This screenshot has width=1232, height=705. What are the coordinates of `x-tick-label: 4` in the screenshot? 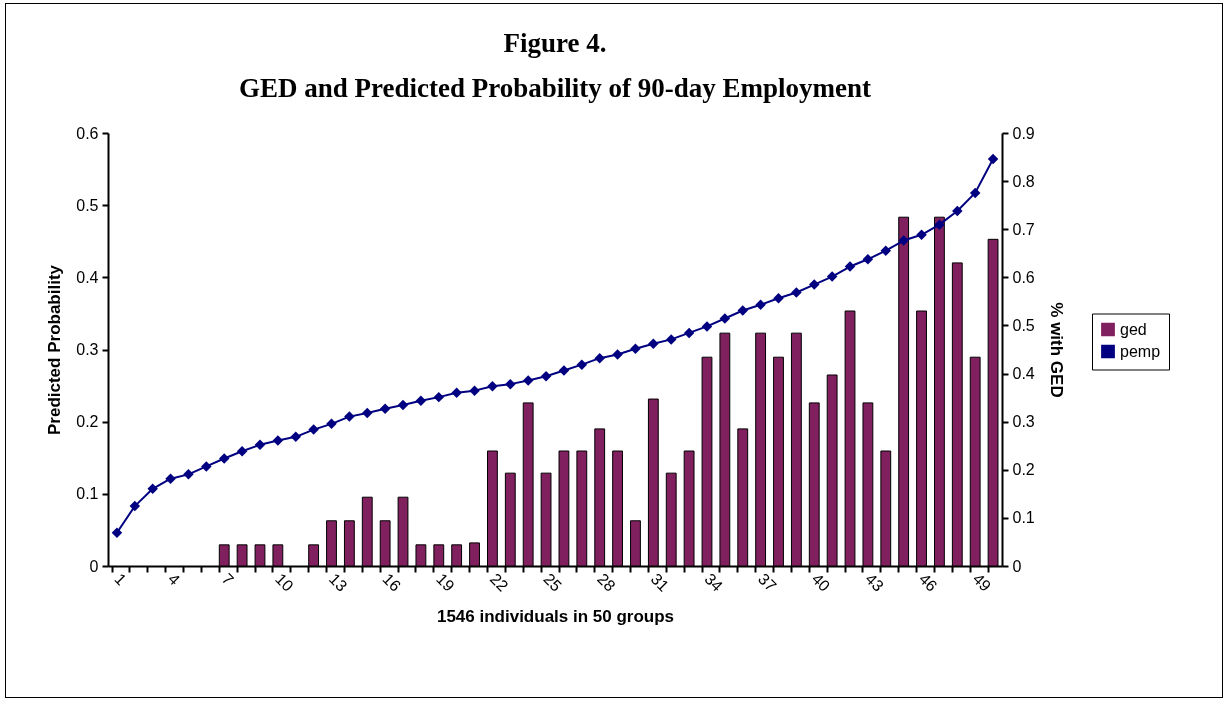 It's located at (174, 579).